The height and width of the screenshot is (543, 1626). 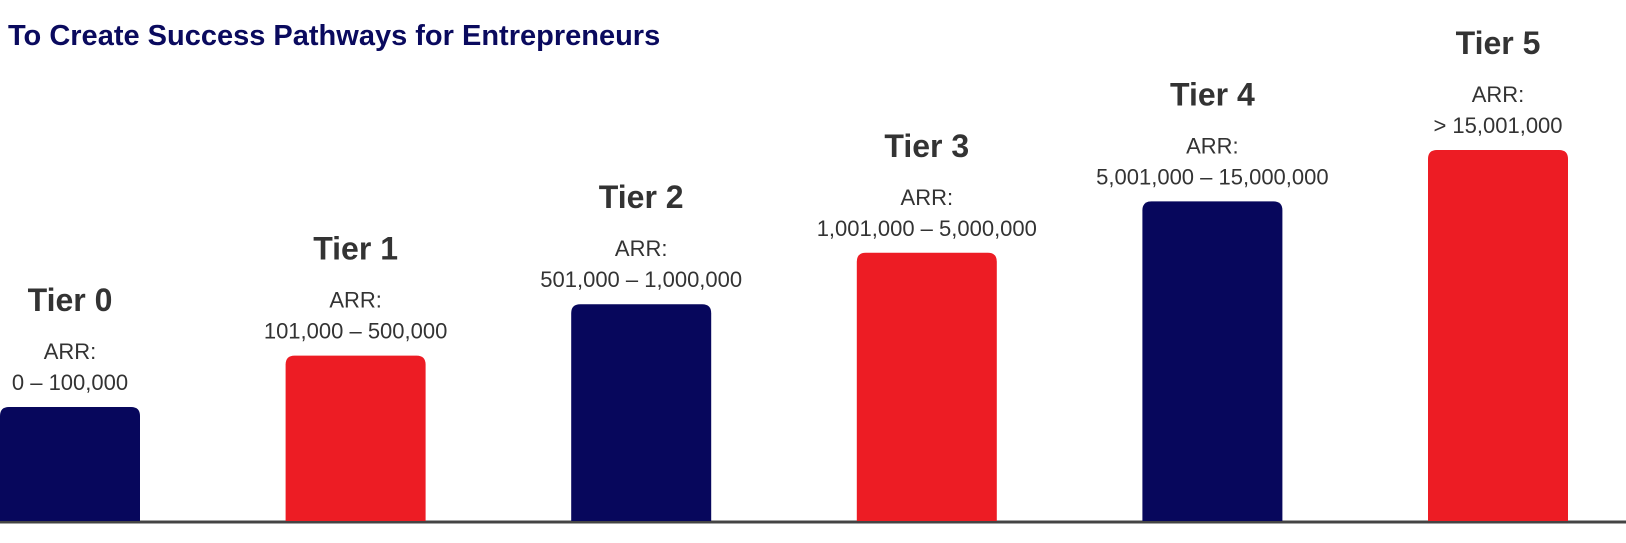 I want to click on tier-range: > 15,001,000, so click(x=1497, y=125).